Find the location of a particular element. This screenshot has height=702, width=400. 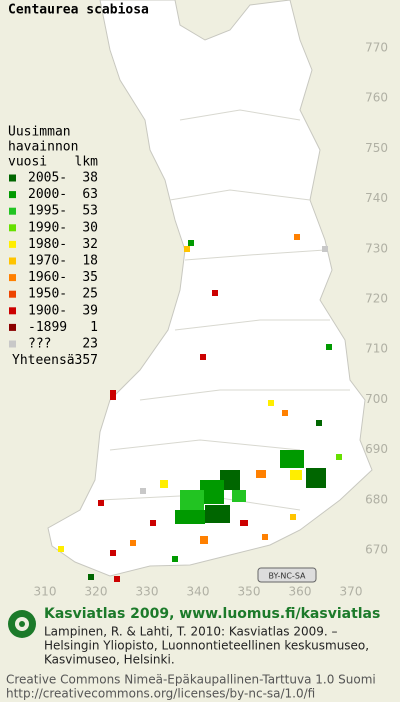

legend-heading: Uusimman is located at coordinates (39, 132).